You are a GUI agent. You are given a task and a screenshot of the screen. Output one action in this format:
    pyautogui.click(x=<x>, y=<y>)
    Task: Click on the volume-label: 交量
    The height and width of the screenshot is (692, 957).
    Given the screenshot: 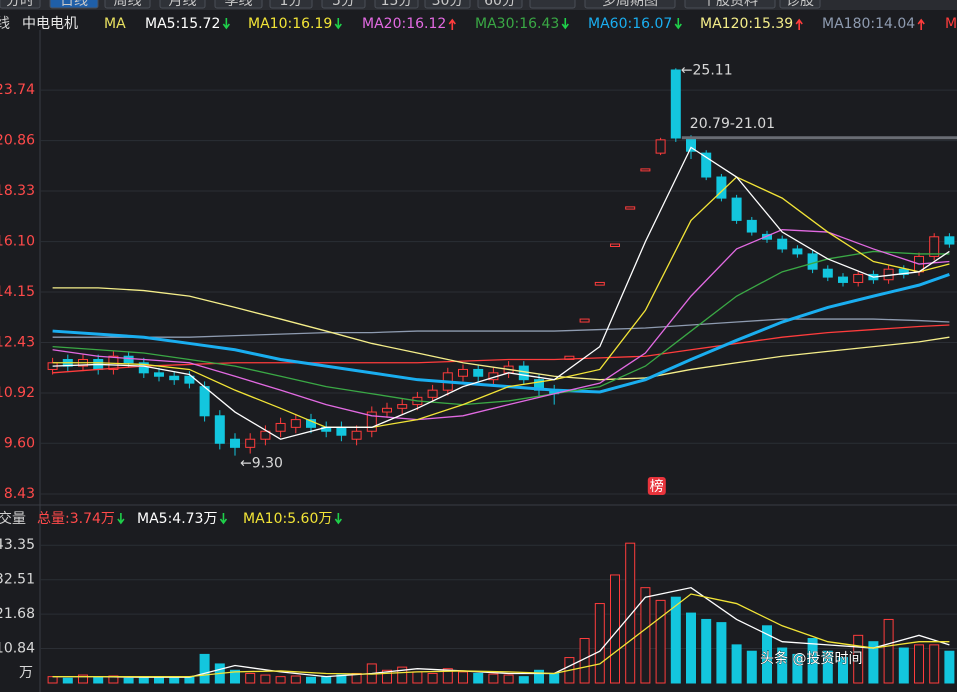 What is the action you would take?
    pyautogui.click(x=13, y=518)
    